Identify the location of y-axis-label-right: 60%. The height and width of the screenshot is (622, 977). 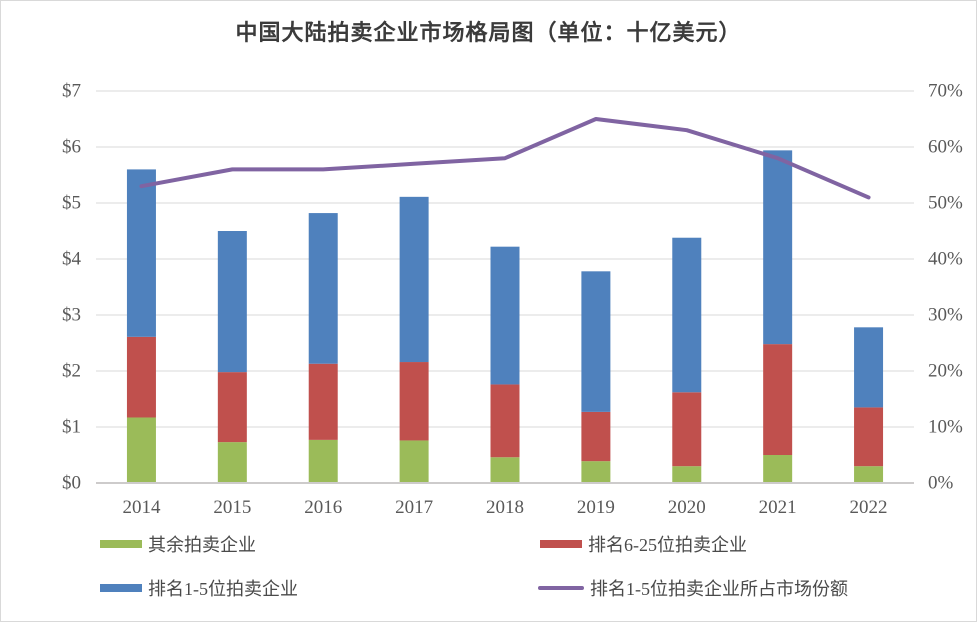
(945, 147).